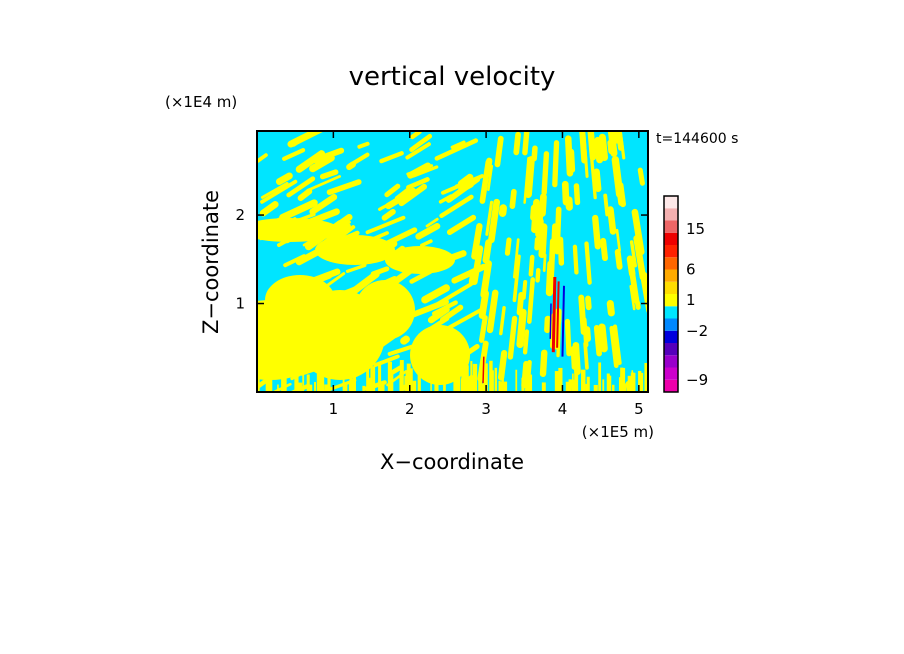 Image resolution: width=904 pixels, height=654 pixels. What do you see at coordinates (691, 270) in the screenshot?
I see `colorbar-tick-label: 6` at bounding box center [691, 270].